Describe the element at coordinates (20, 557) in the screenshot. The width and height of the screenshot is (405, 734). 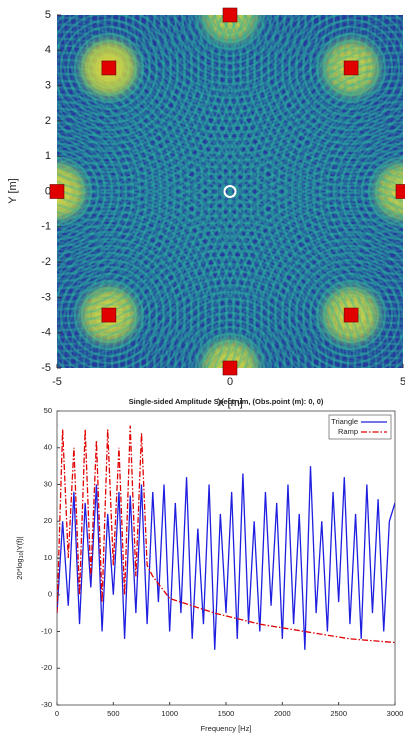
I see `y-axis-label: 20*log10|Y(f)|` at that location.